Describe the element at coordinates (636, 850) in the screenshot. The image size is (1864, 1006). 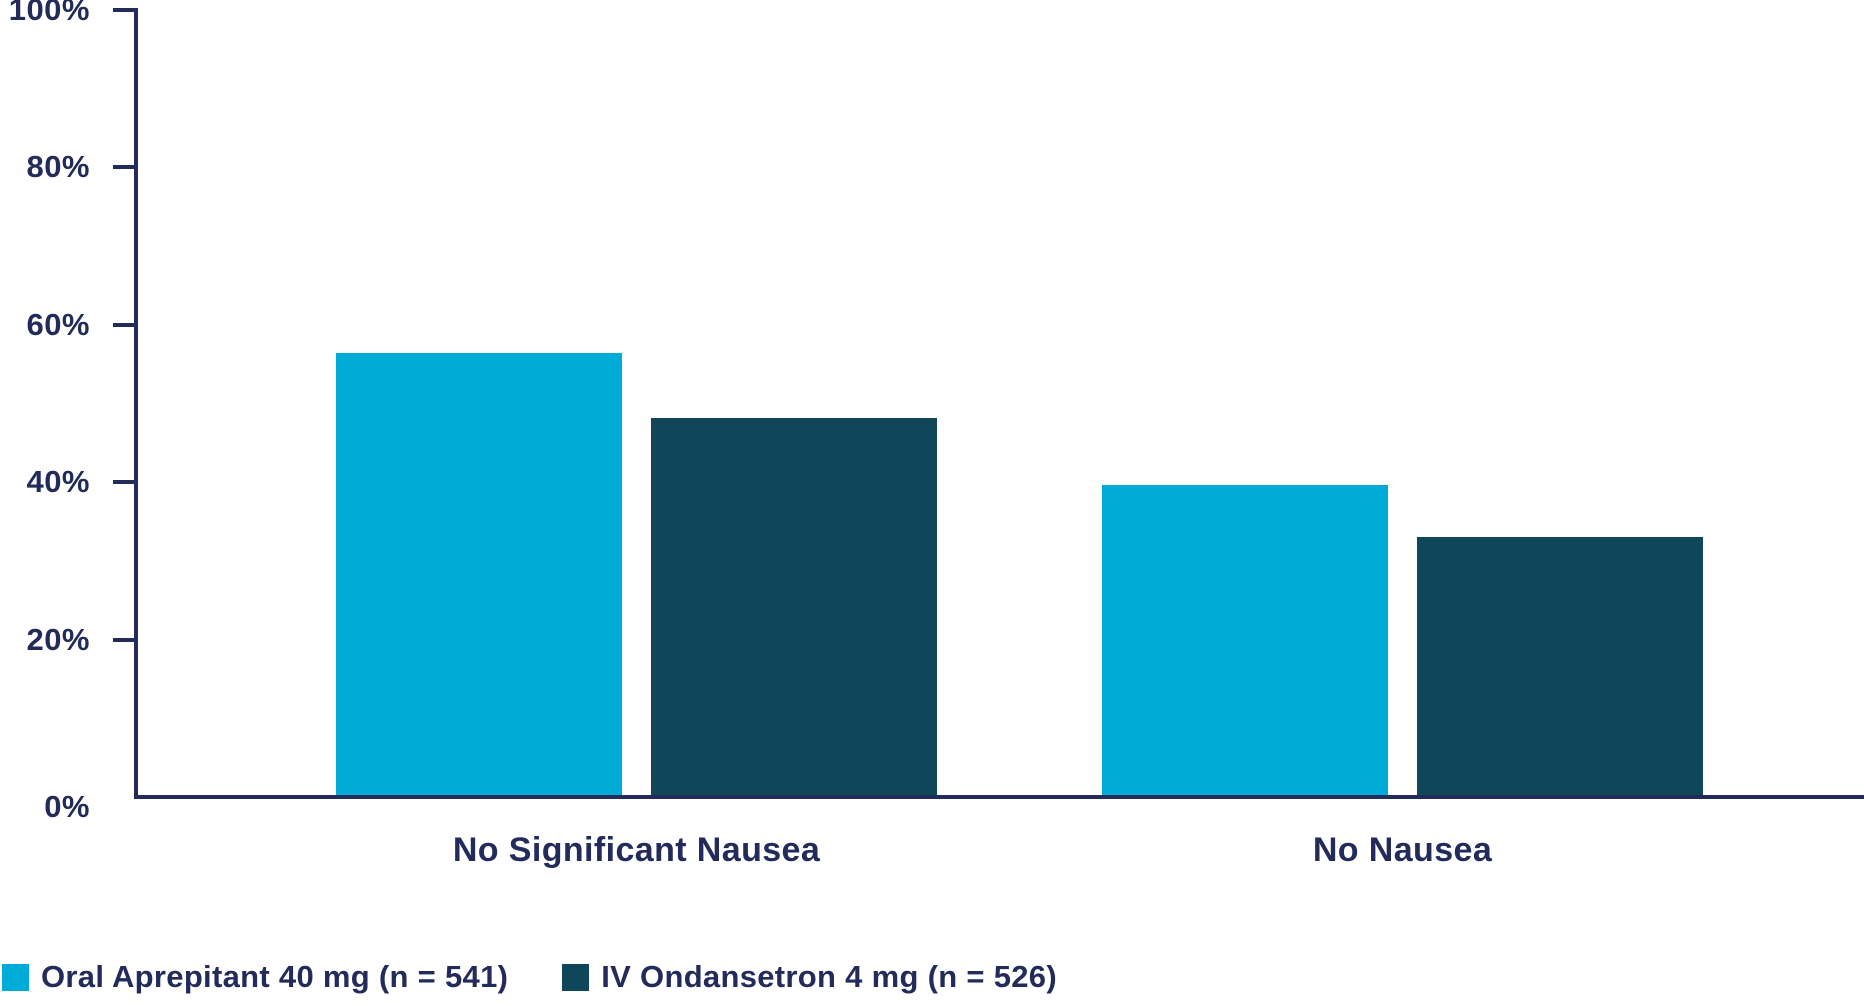
I see `category-label-no-significant-nausea: No Significant Nausea` at that location.